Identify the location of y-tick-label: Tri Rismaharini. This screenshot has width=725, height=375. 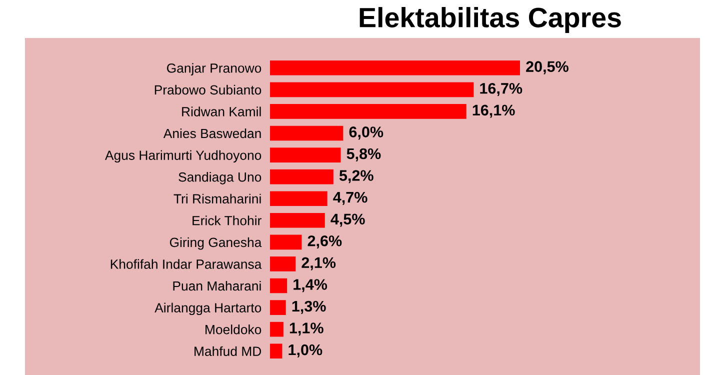
(217, 199).